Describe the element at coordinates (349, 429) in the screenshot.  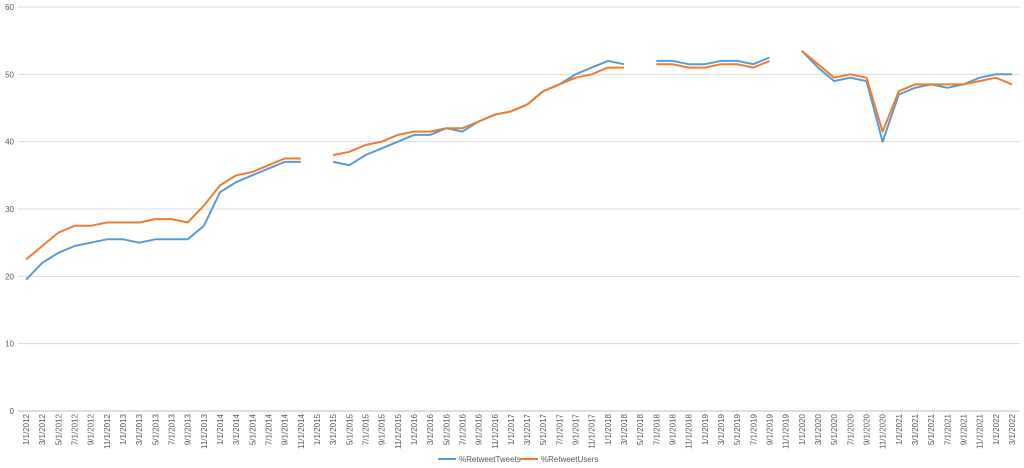
I see `x-tick-label: 5/1/2015` at that location.